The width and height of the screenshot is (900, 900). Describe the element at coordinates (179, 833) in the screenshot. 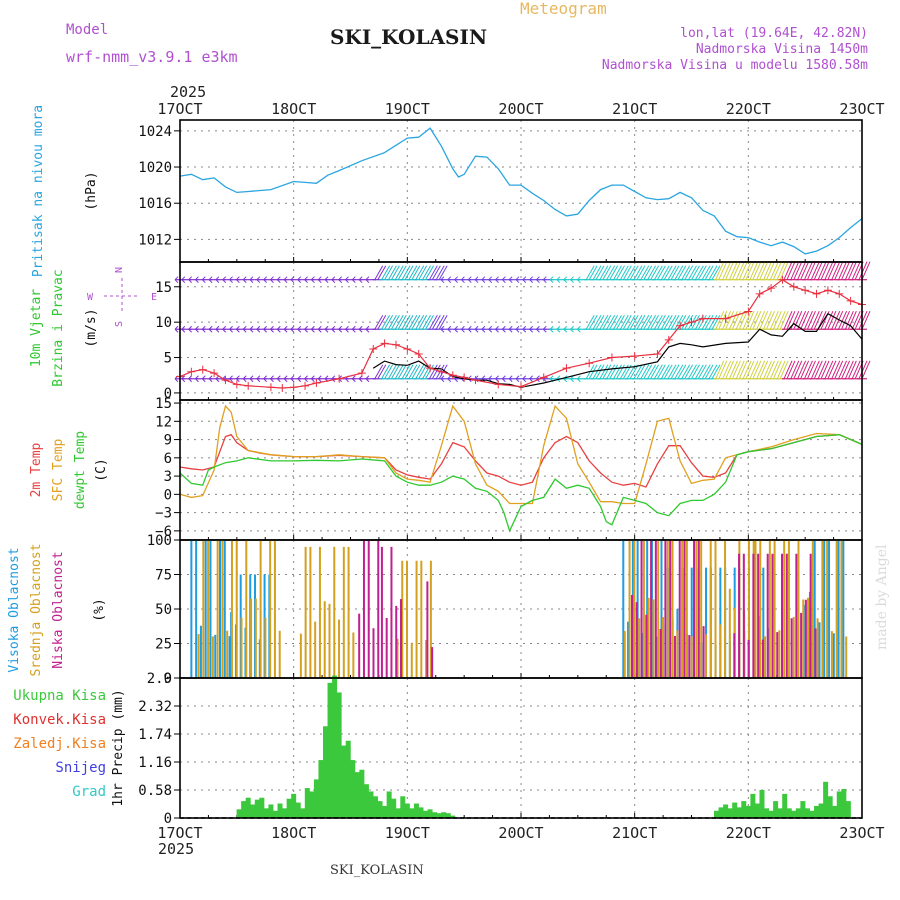

I see `x-tick-bottom-17OCT: 17OCT` at that location.